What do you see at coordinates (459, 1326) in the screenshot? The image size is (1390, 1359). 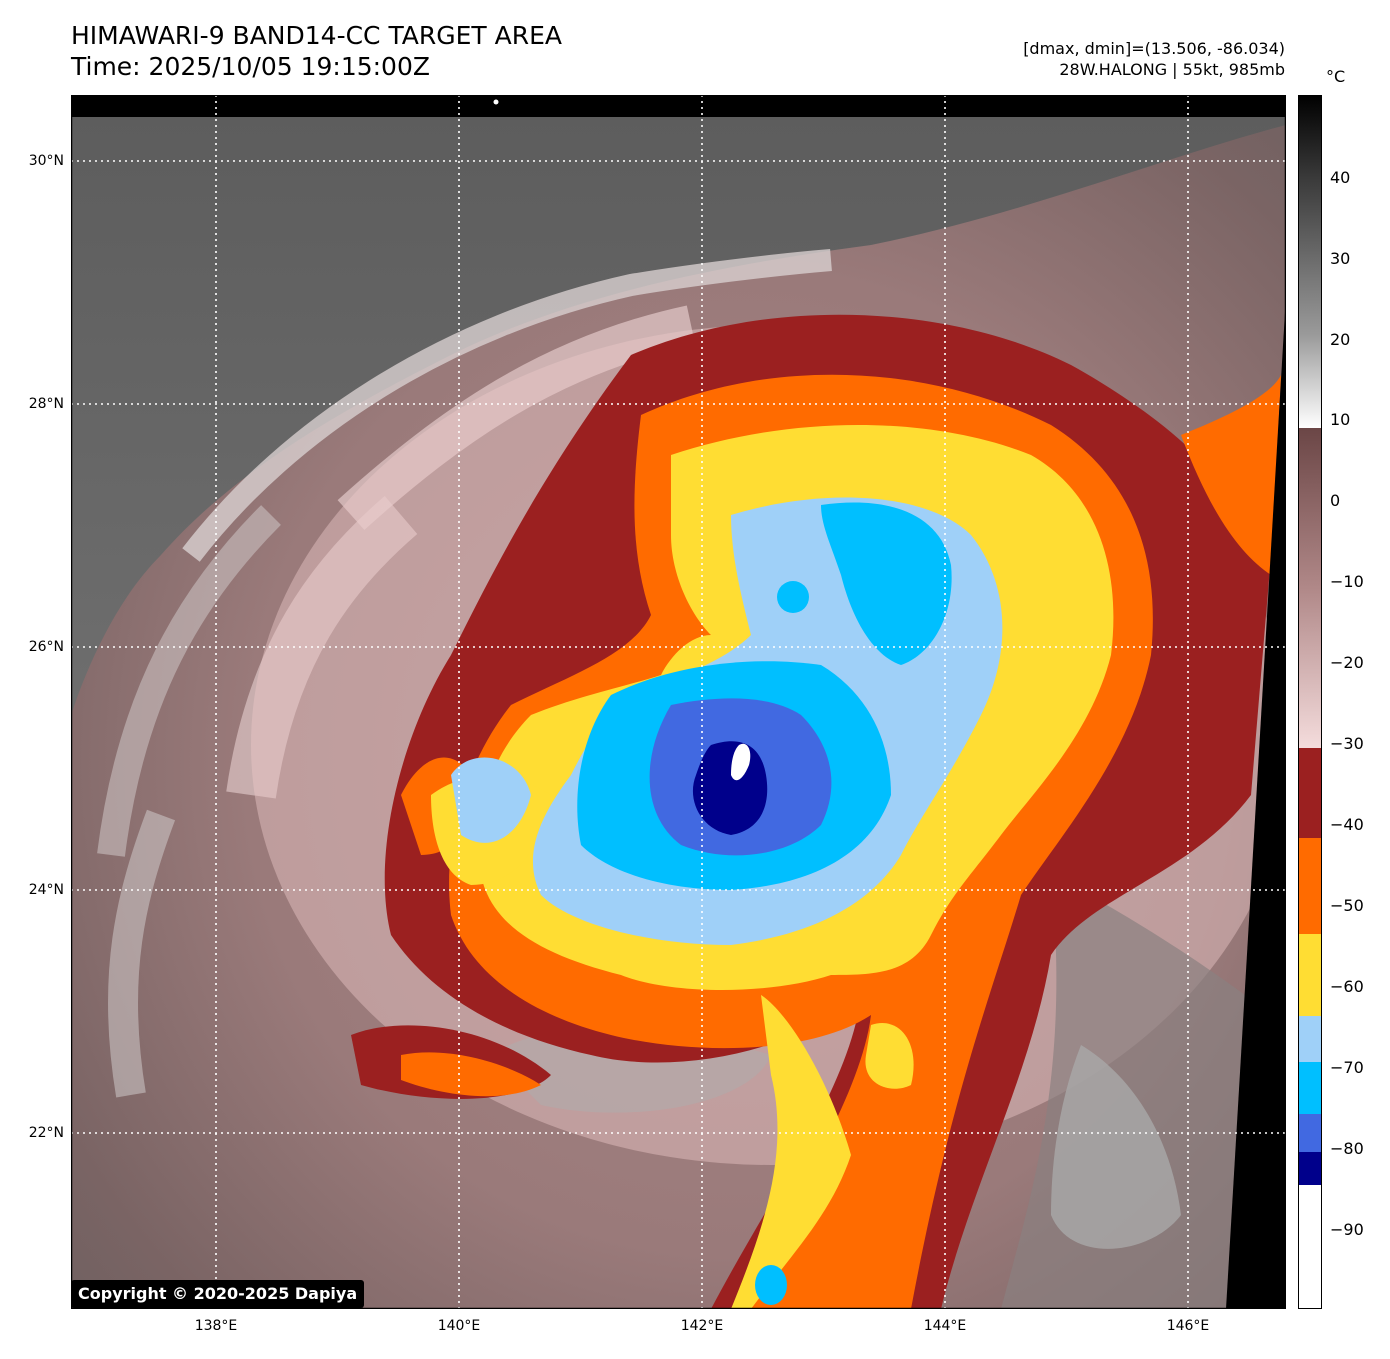 I see `lon-label-140e: 140°E` at bounding box center [459, 1326].